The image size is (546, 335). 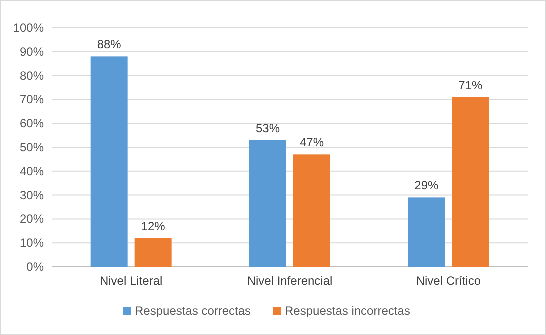 What do you see at coordinates (193, 311) in the screenshot?
I see `legend-label: Respuestas correctas` at bounding box center [193, 311].